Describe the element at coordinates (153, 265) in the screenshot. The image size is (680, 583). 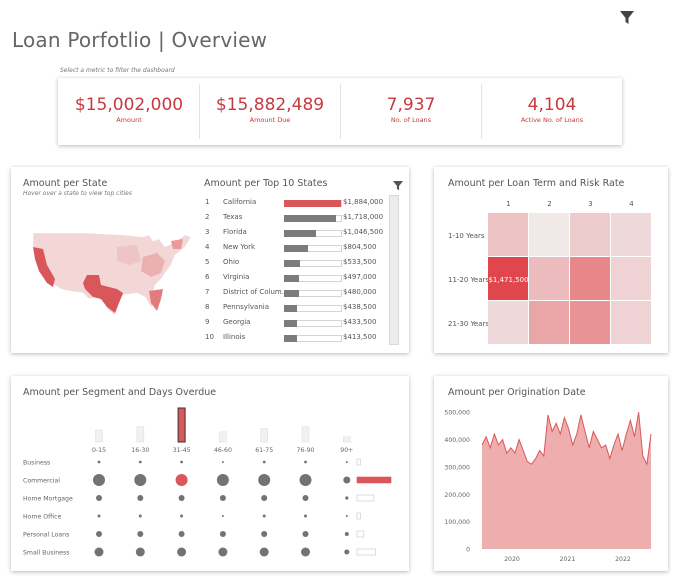
I see `map-state-east` at that location.